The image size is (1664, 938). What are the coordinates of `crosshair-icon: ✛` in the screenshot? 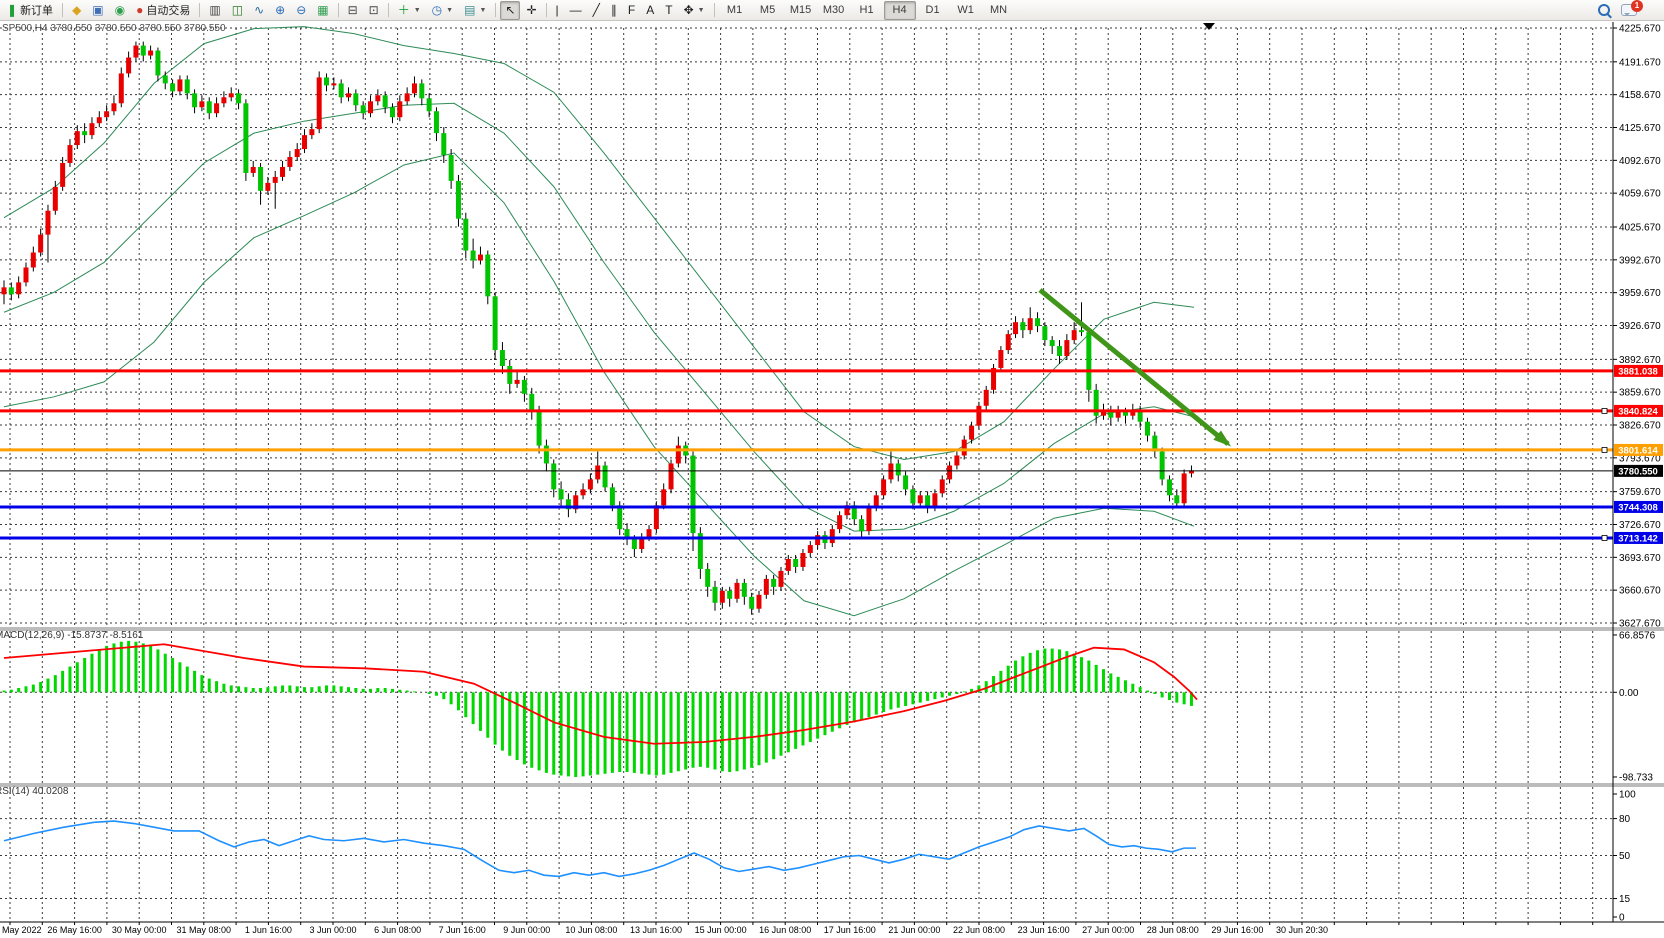 It's located at (531, 10).